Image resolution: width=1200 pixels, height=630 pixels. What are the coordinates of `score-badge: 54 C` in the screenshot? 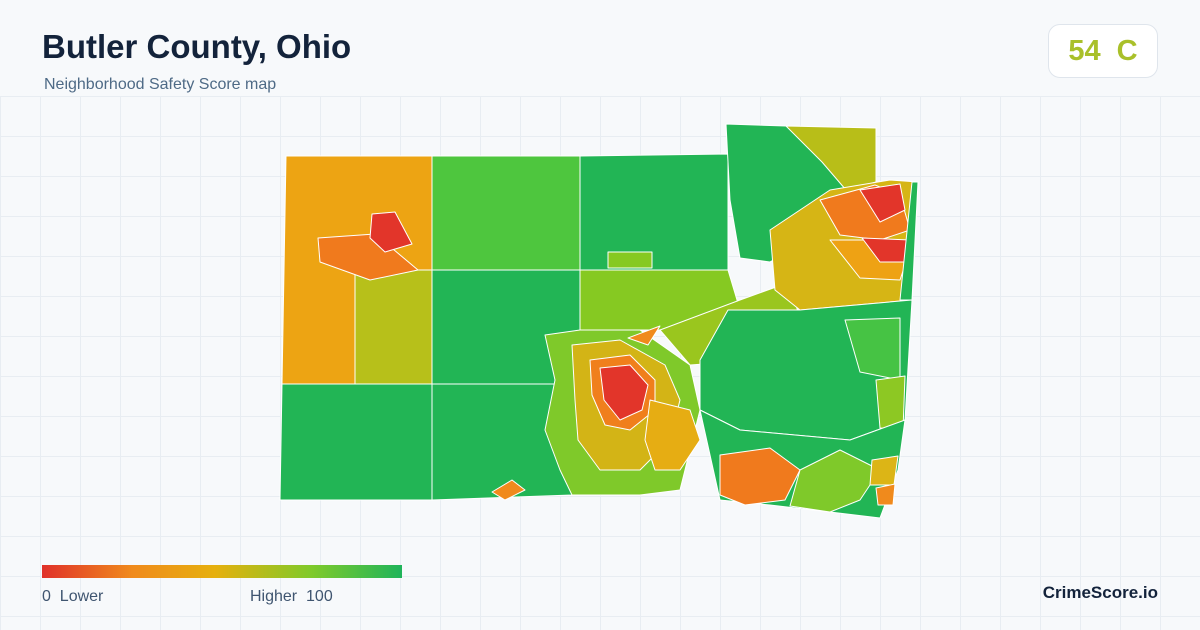 It's located at (1103, 51).